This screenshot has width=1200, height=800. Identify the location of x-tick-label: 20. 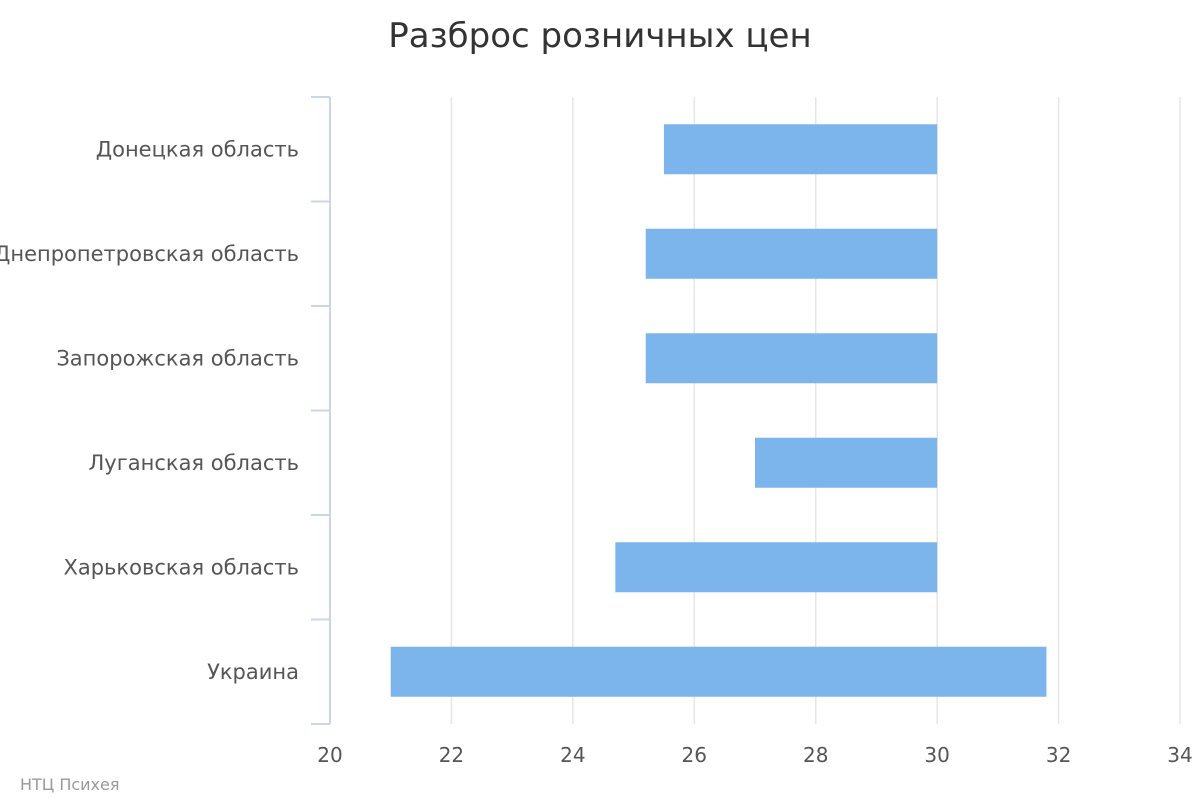
(329, 755).